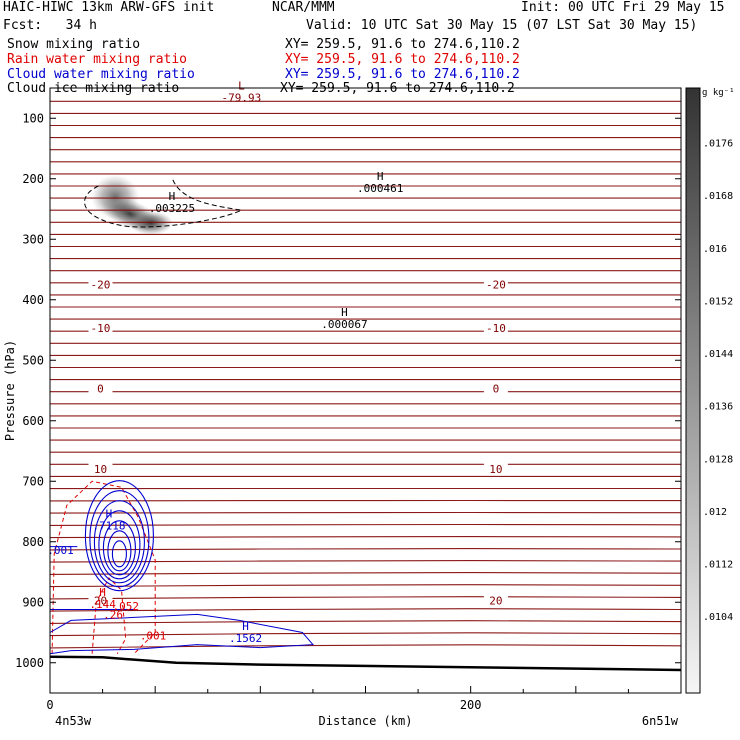 This screenshot has height=740, width=740. What do you see at coordinates (402, 59) in the screenshot?
I see `field-xy-rain: XY= 259.5, 91.6 to 274.6,110.2` at bounding box center [402, 59].